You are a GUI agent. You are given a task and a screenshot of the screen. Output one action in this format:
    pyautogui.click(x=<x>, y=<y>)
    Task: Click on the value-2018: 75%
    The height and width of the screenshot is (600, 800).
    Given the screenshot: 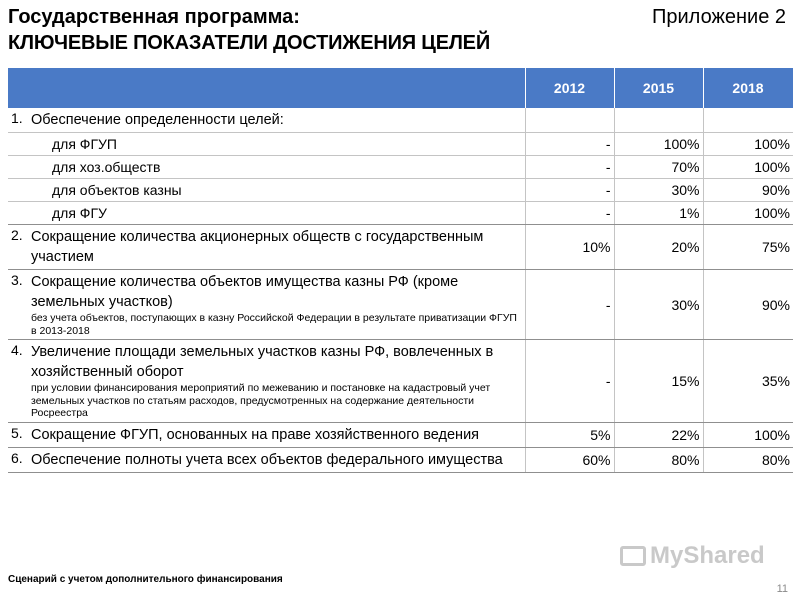 What is the action you would take?
    pyautogui.click(x=747, y=247)
    